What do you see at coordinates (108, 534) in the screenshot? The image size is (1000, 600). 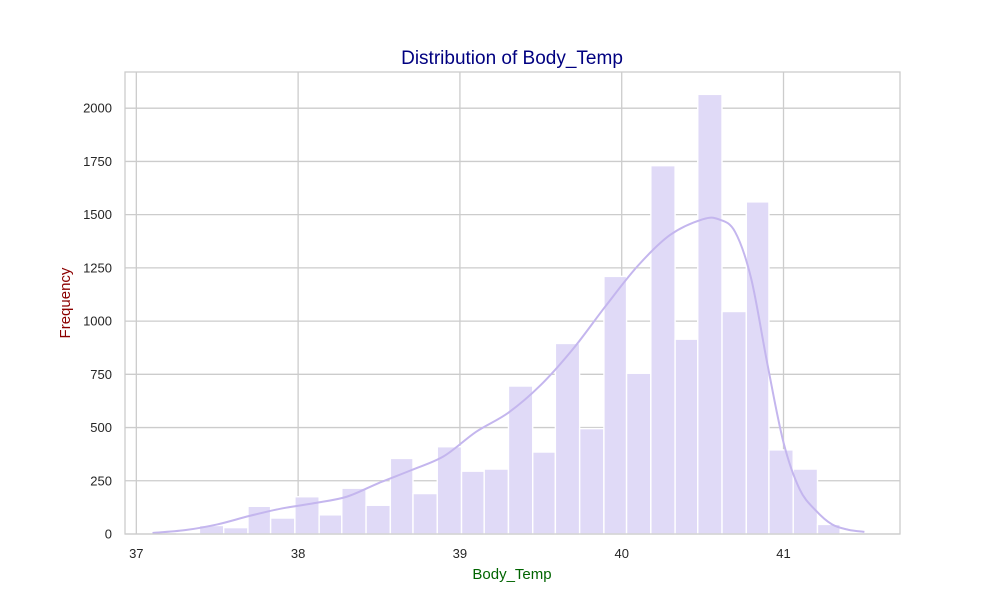 I see `y-tick-label: 0` at bounding box center [108, 534].